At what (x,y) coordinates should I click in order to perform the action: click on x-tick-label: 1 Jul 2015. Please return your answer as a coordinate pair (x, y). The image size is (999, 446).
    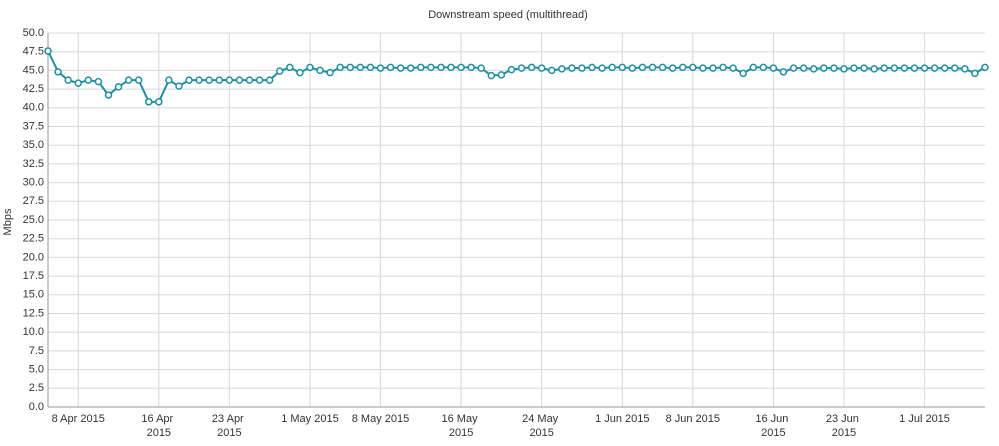
    Looking at the image, I should click on (924, 419).